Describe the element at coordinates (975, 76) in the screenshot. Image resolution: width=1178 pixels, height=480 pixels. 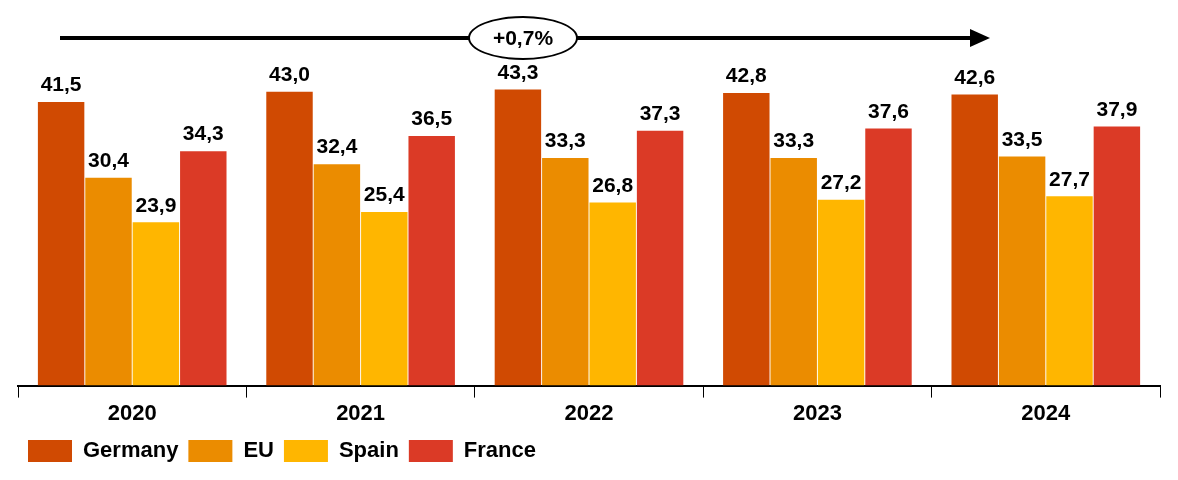
I see `data-label: 42,6` at that location.